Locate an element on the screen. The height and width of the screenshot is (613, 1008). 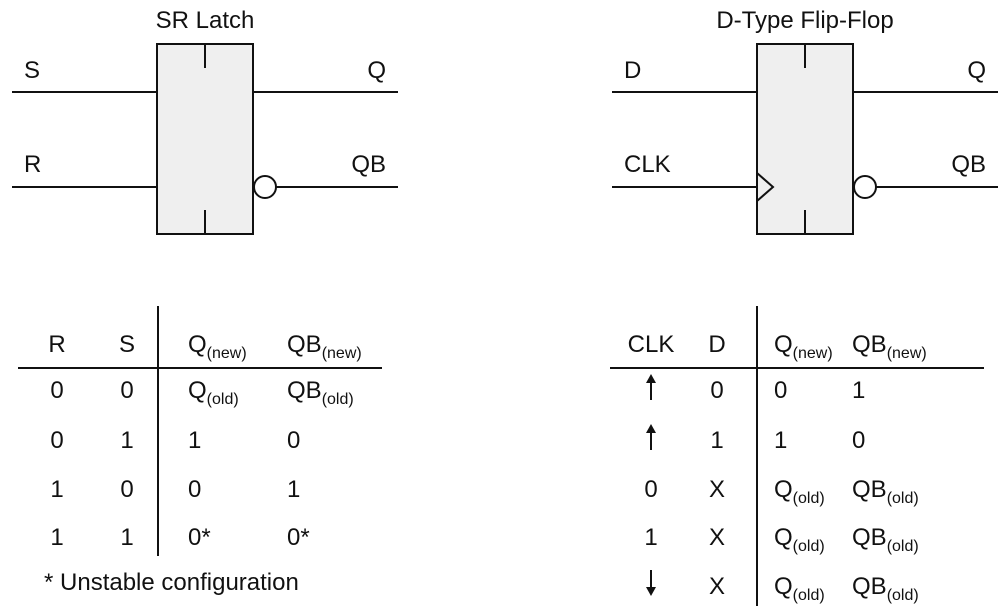
table-row: 1 X Q(old) QB(old) is located at coordinates (781, 539).